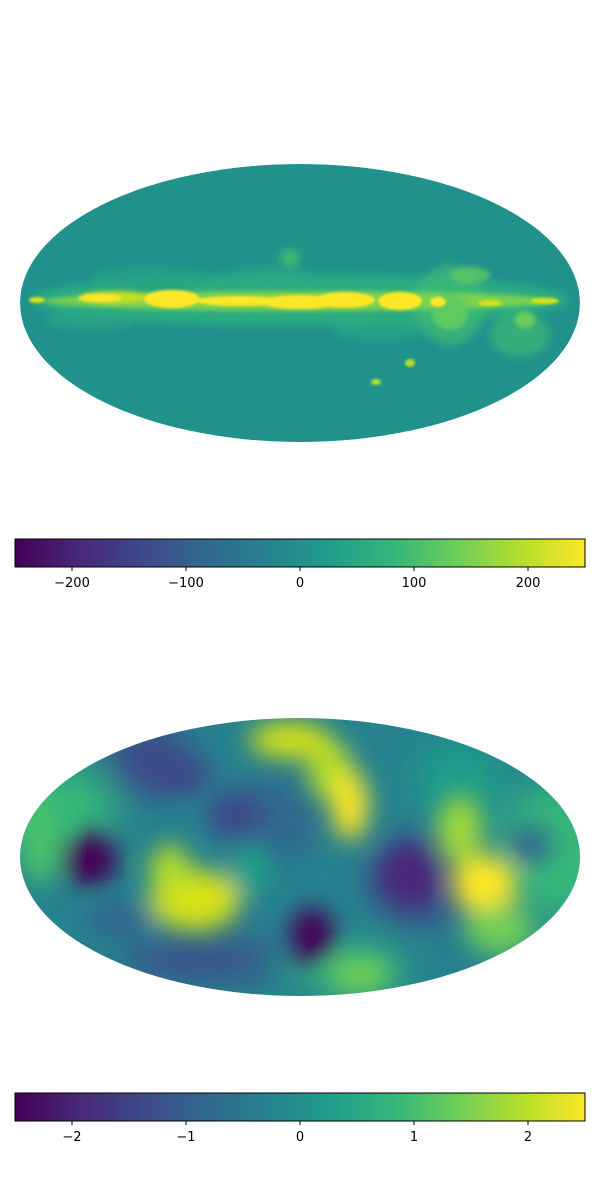  I want to click on top-colorbar-tick-label: 100, so click(414, 583).